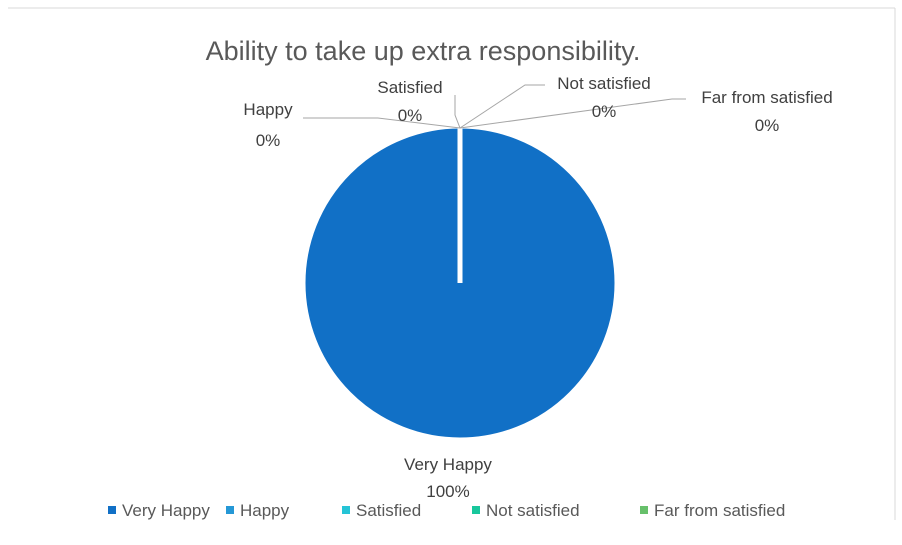 Image resolution: width=902 pixels, height=545 pixels. I want to click on legend-label-far-from-satisfied: Far from satisfied, so click(719, 510).